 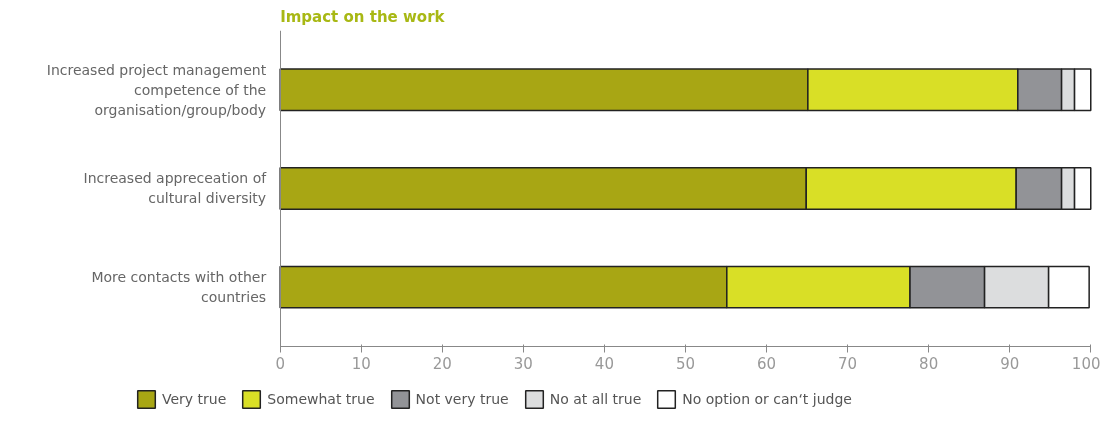 I want to click on x-tick-label: 40, so click(x=604, y=364).